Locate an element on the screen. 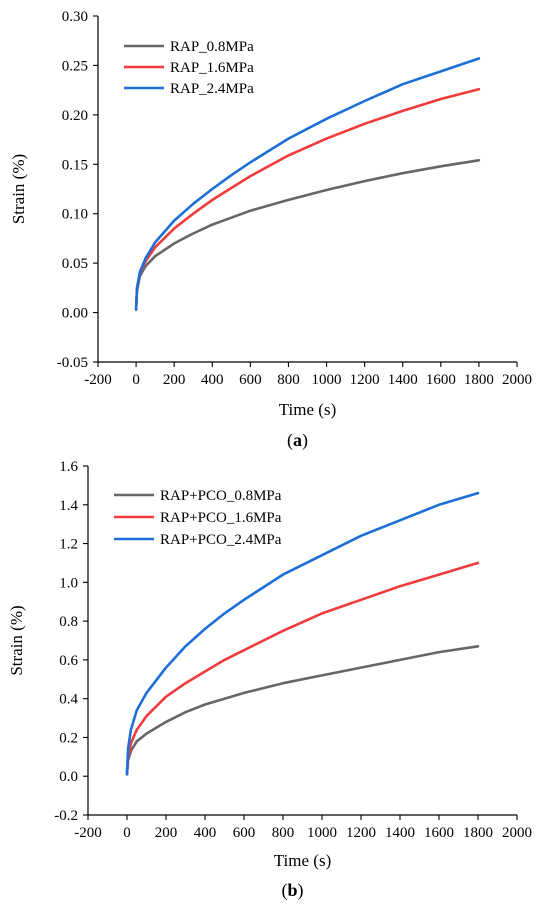  y-tick-label: 0.05 is located at coordinates (75, 264).